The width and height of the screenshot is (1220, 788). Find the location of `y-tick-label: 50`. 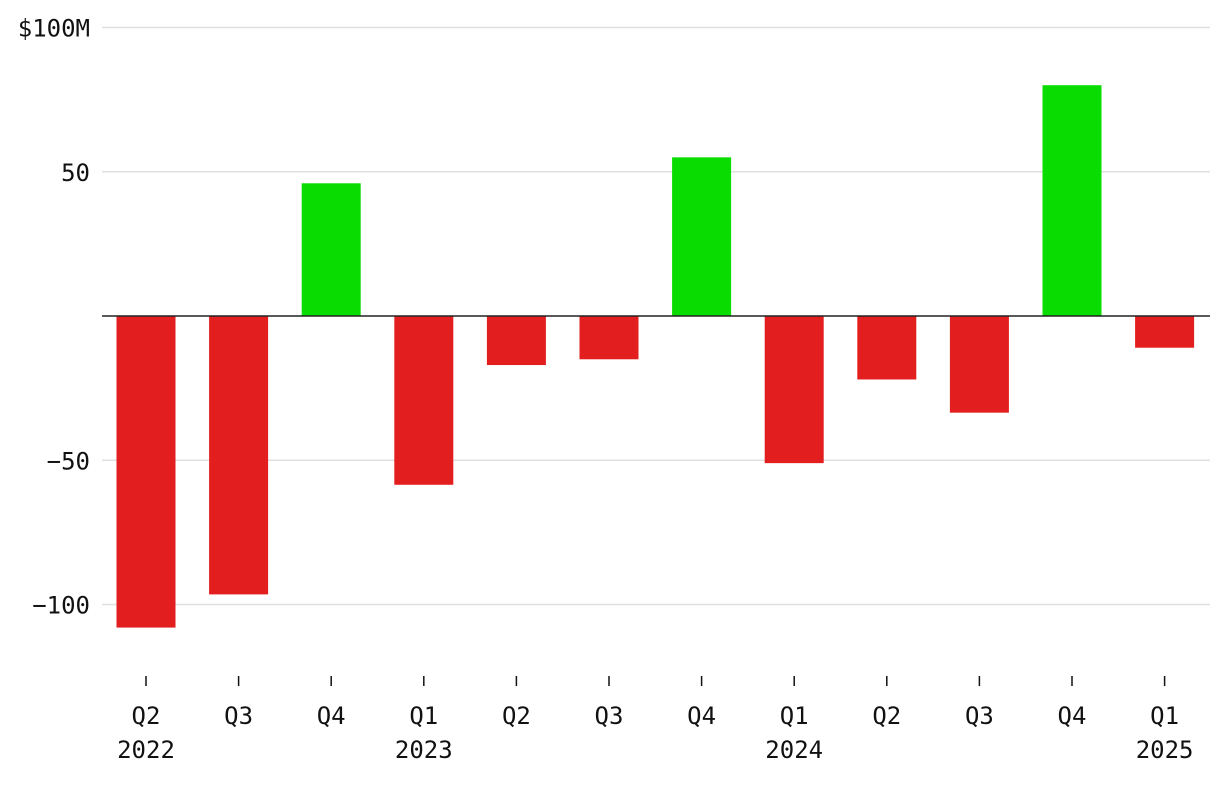

y-tick-label: 50 is located at coordinates (75, 173).